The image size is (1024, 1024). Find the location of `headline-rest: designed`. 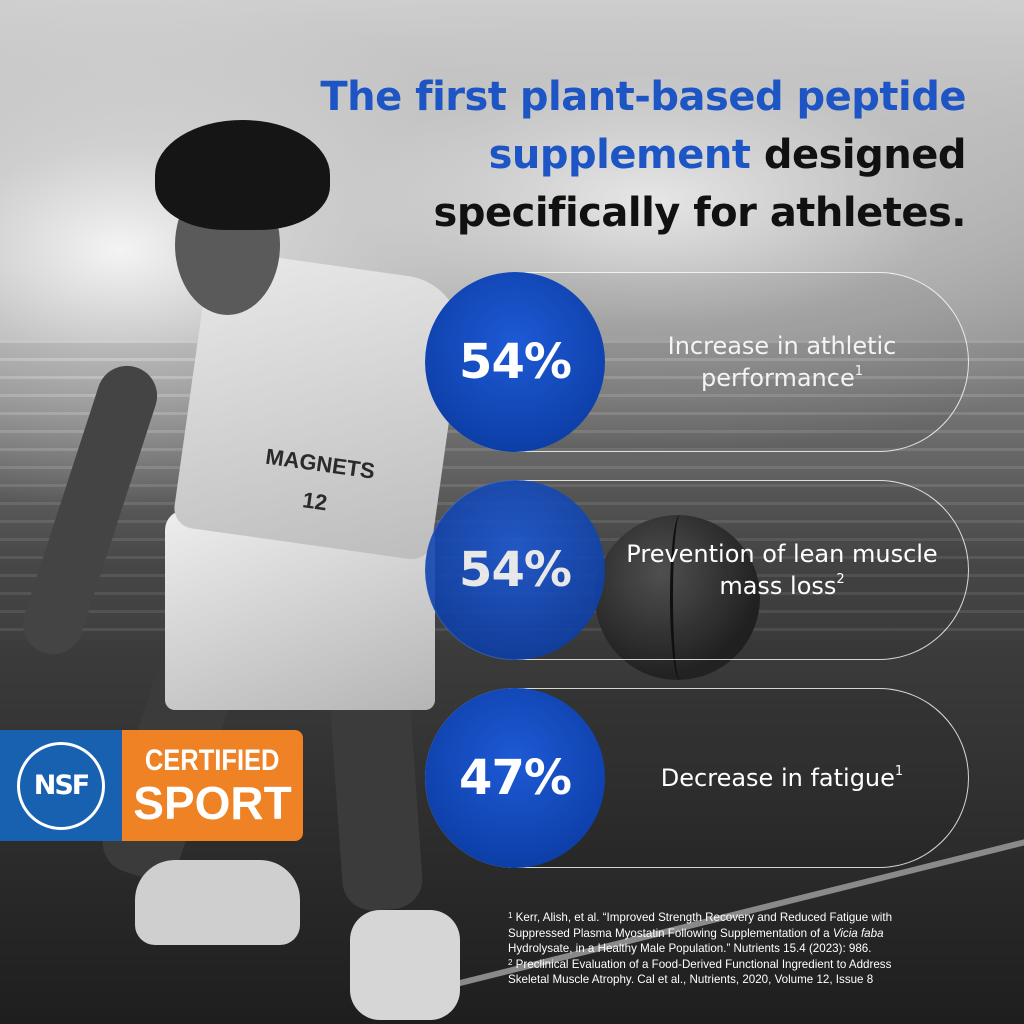

headline-rest: designed is located at coordinates (858, 155).